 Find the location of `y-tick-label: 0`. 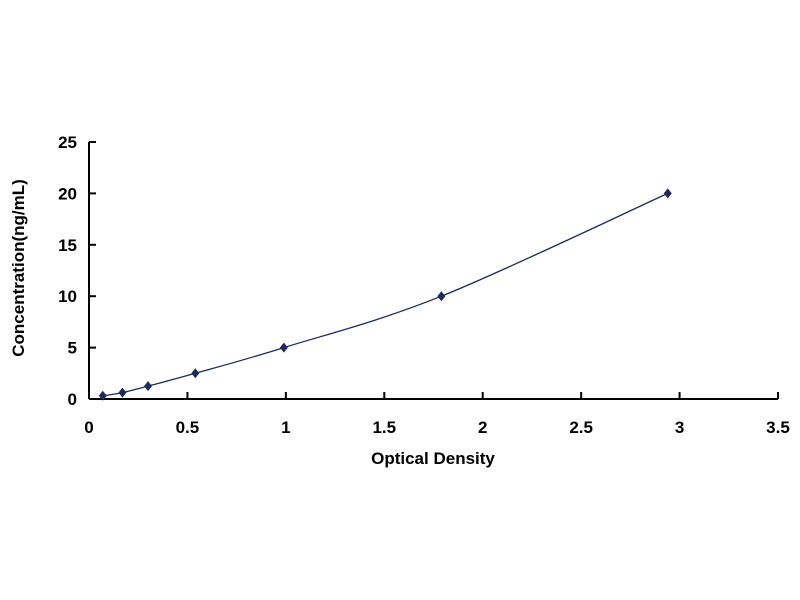

y-tick-label: 0 is located at coordinates (72, 399).